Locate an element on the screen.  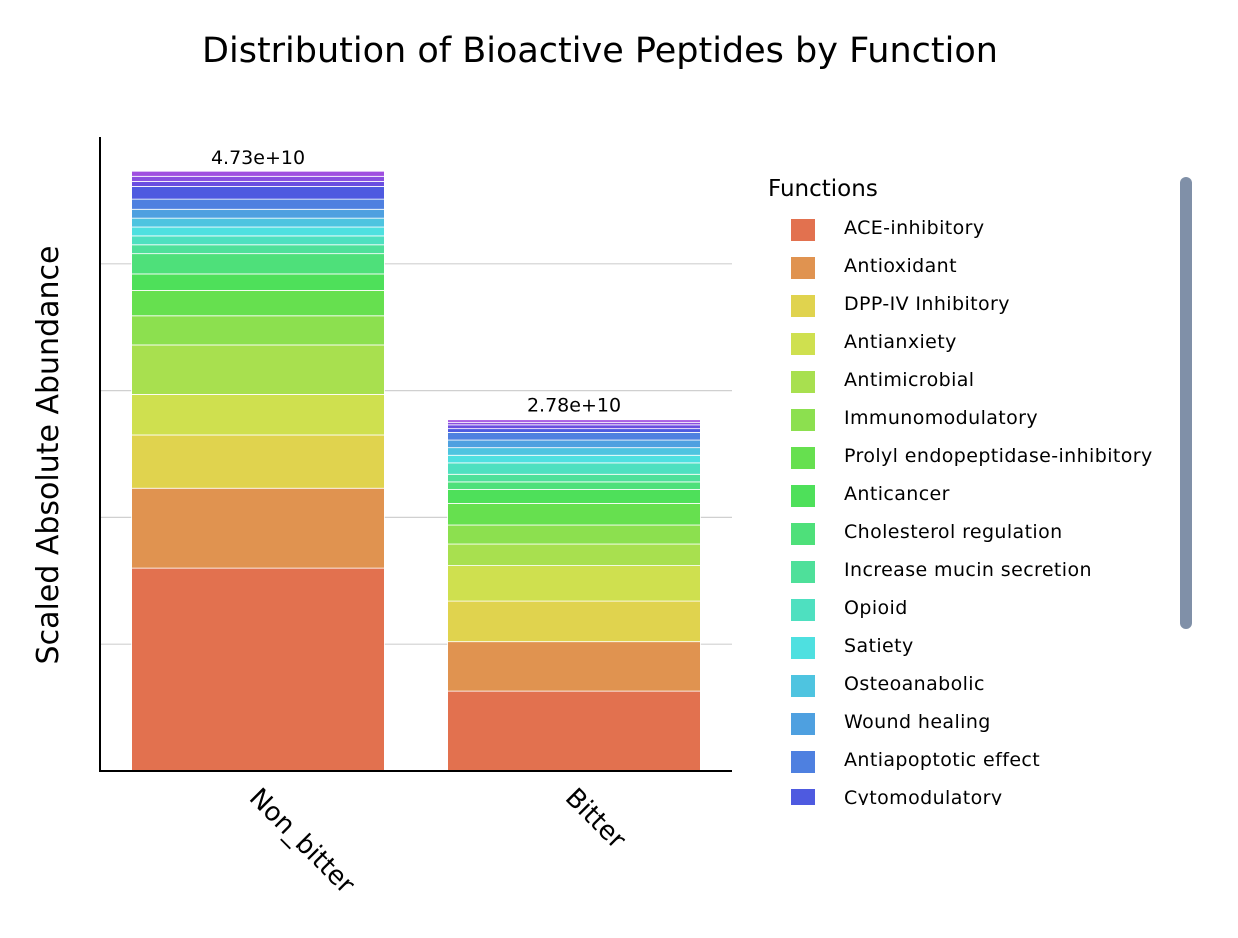
legend-item: Wound healing is located at coordinates (970, 727).